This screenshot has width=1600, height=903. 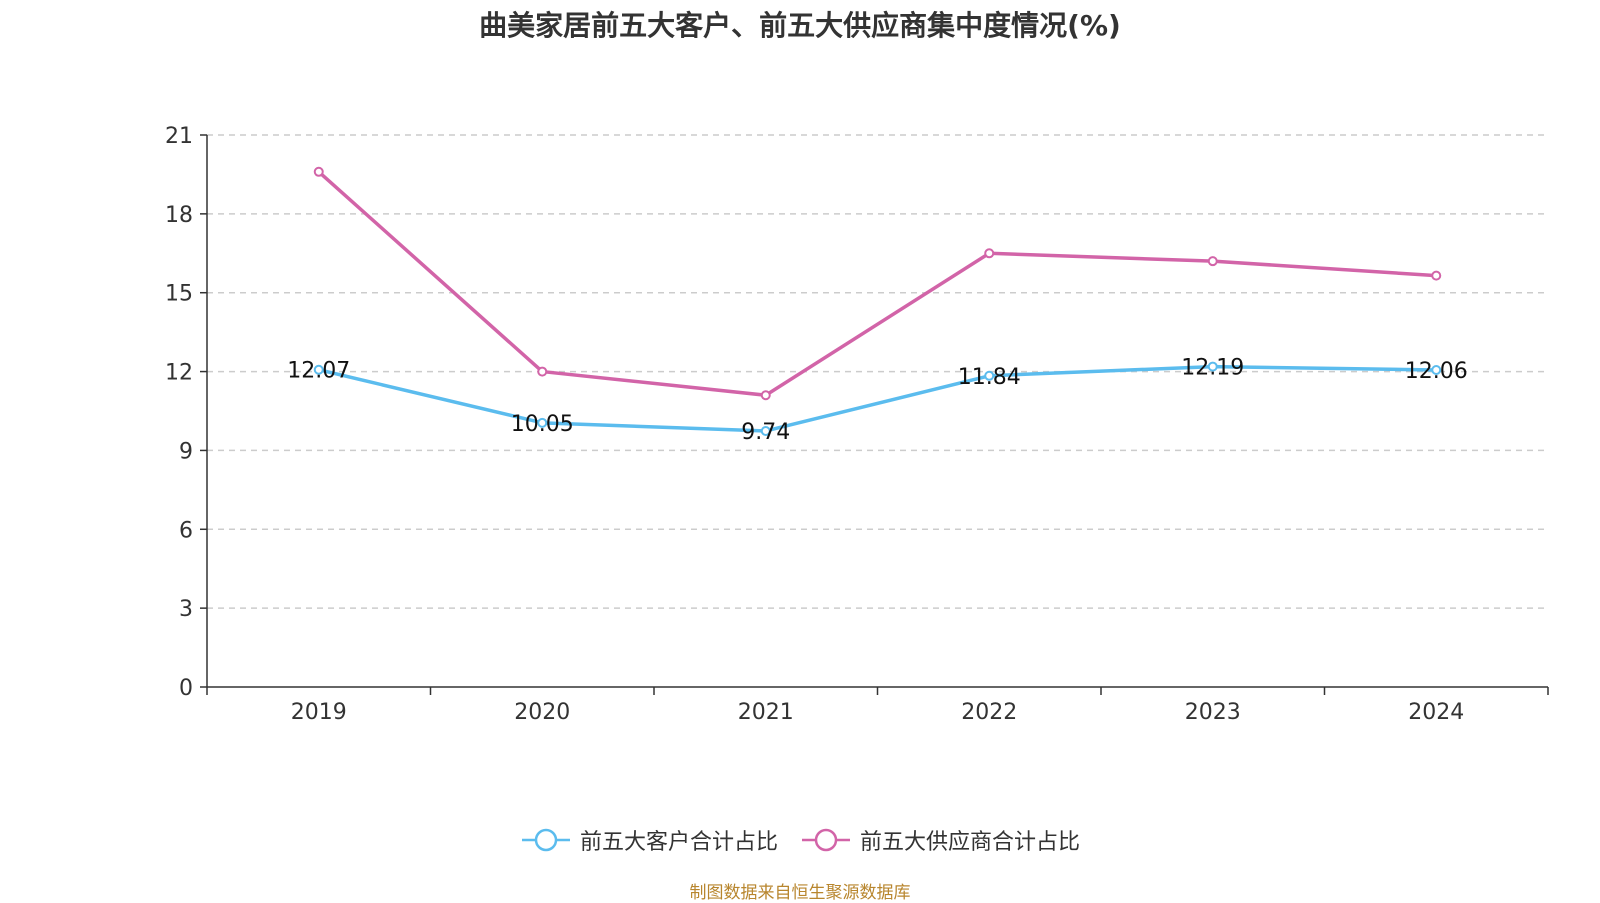 I want to click on chart-title: 曲美家居前五大客户、前五大供应商集中度情况(%), so click(x=800, y=25).